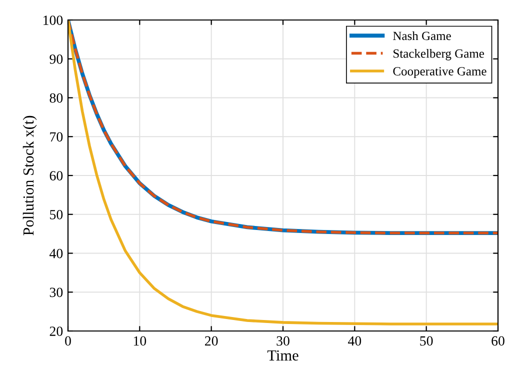  I want to click on legend-label: Cooperative Game, so click(439, 72).